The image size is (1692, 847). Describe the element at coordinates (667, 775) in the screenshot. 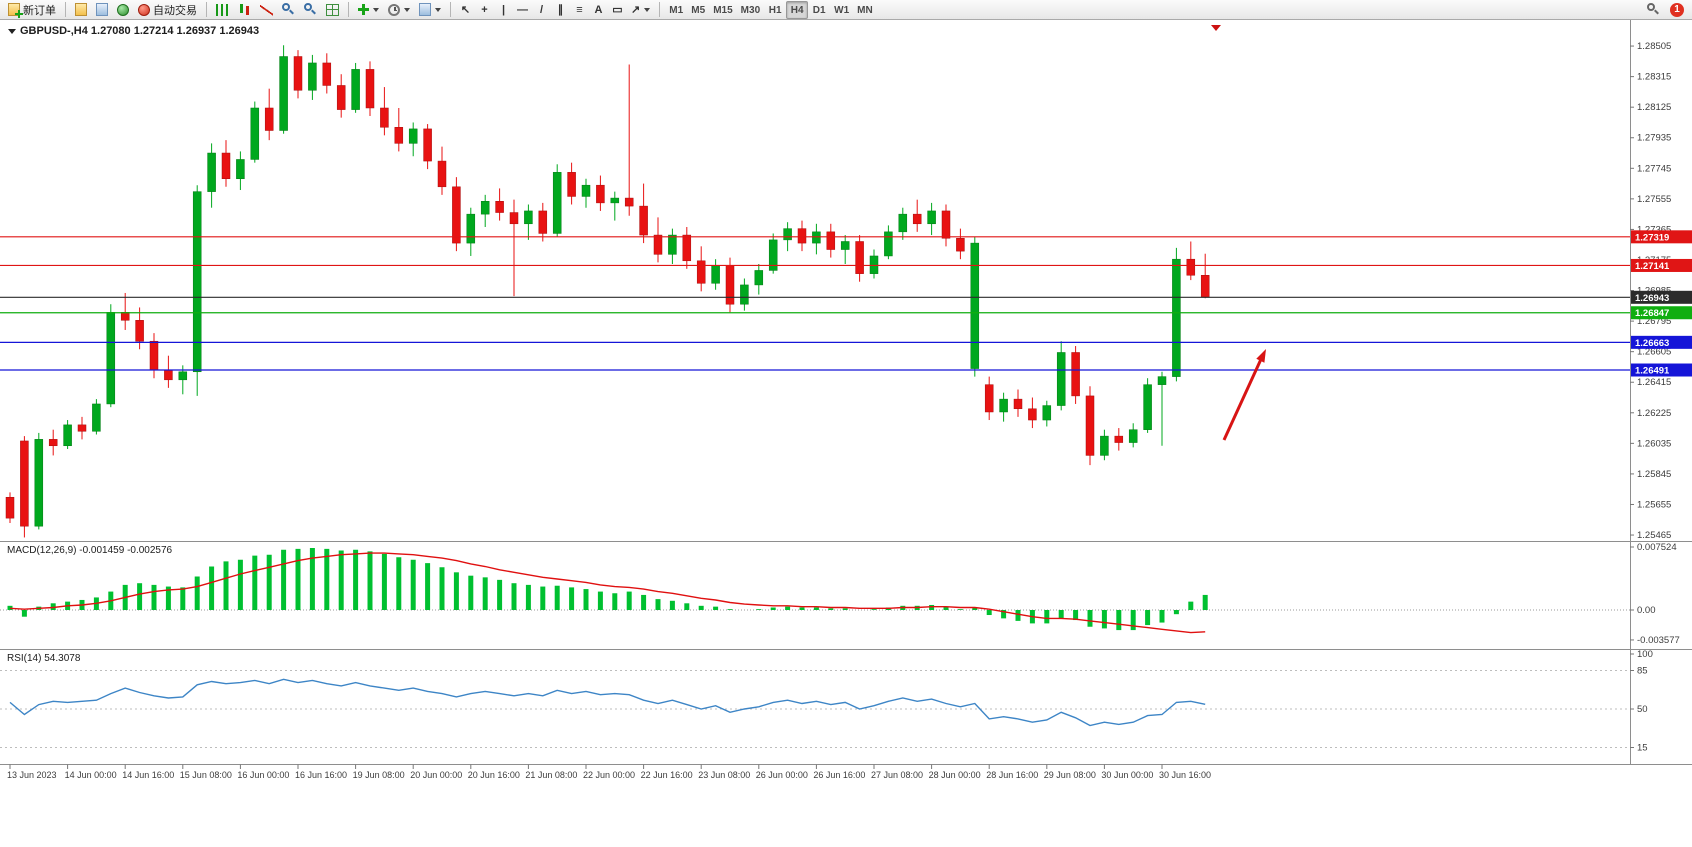

I see `svg-text: 22 Jun 16:00` at that location.